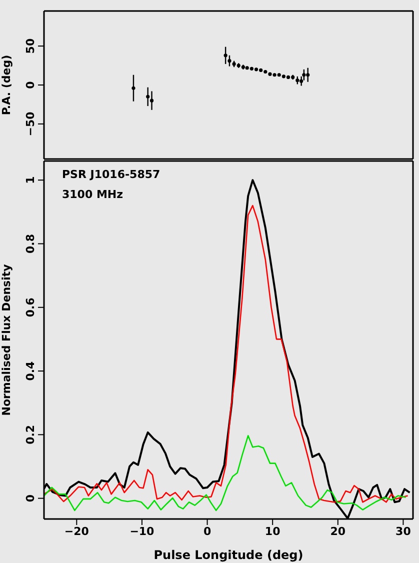 This screenshot has width=419, height=563. What do you see at coordinates (229, 555) in the screenshot?
I see `x-axis-title: Pulse Longitude (deg)` at bounding box center [229, 555].